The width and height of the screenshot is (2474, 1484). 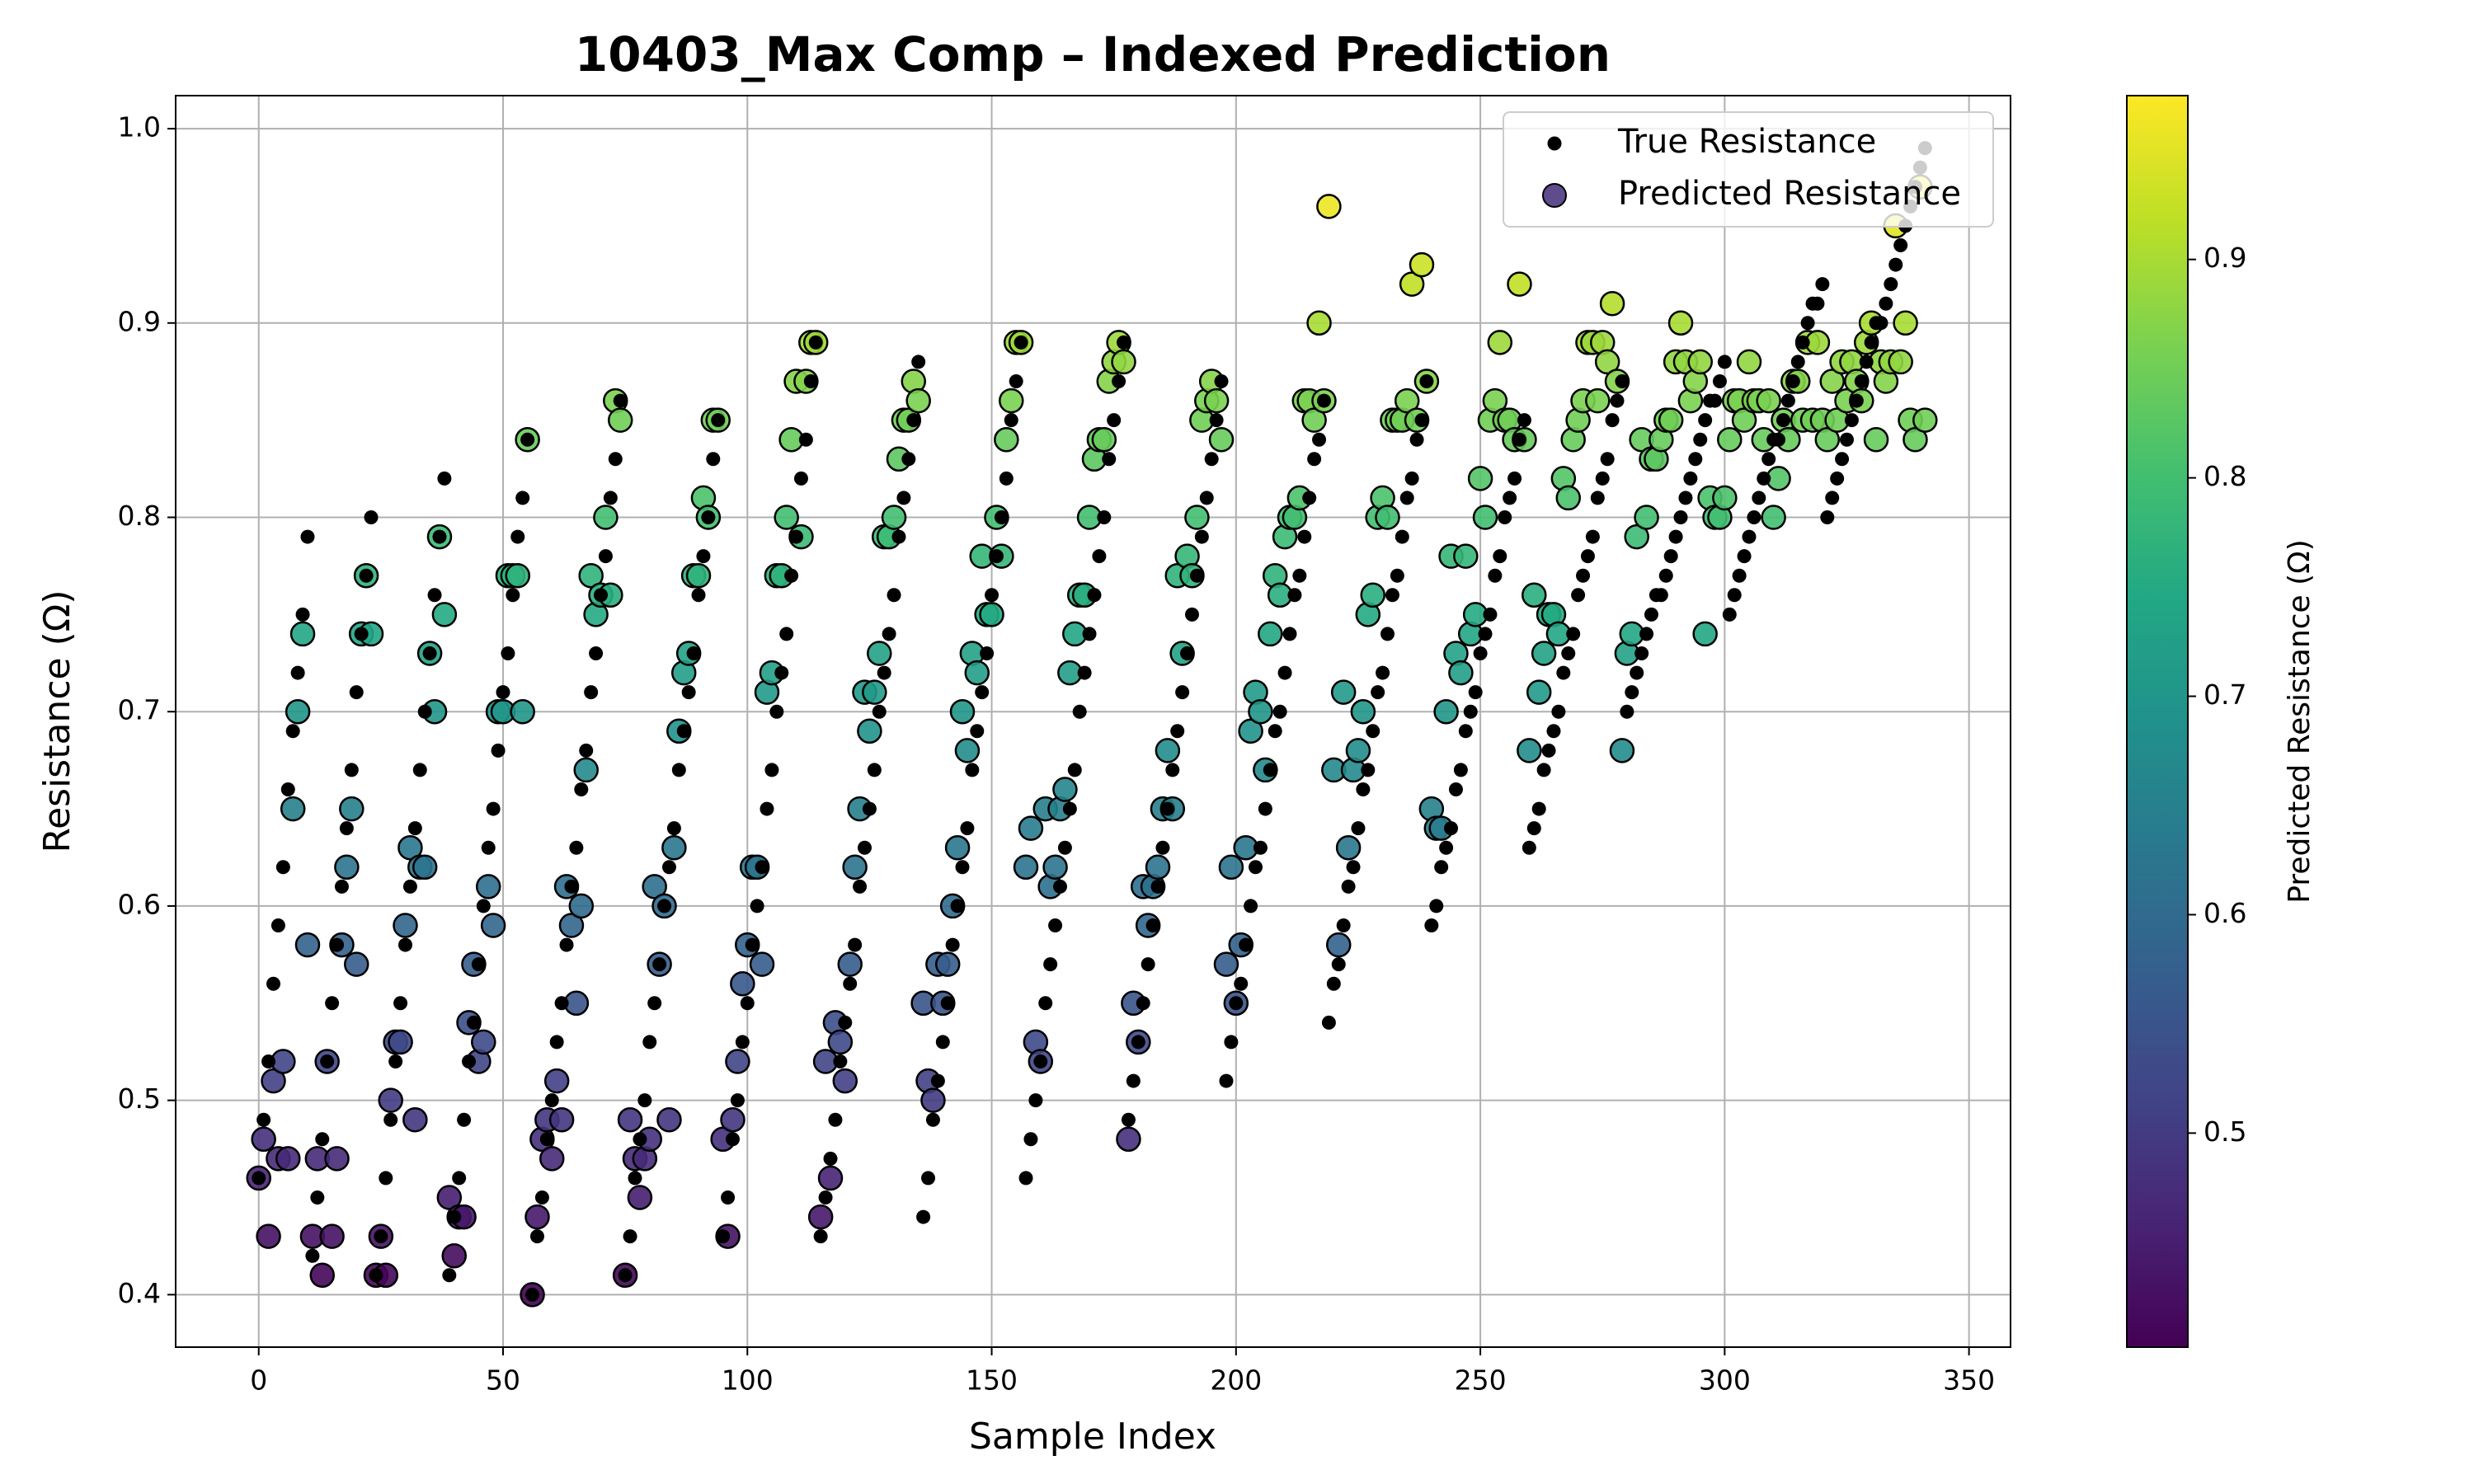 I want to click on x-tick-label: 250, so click(x=1481, y=1380).